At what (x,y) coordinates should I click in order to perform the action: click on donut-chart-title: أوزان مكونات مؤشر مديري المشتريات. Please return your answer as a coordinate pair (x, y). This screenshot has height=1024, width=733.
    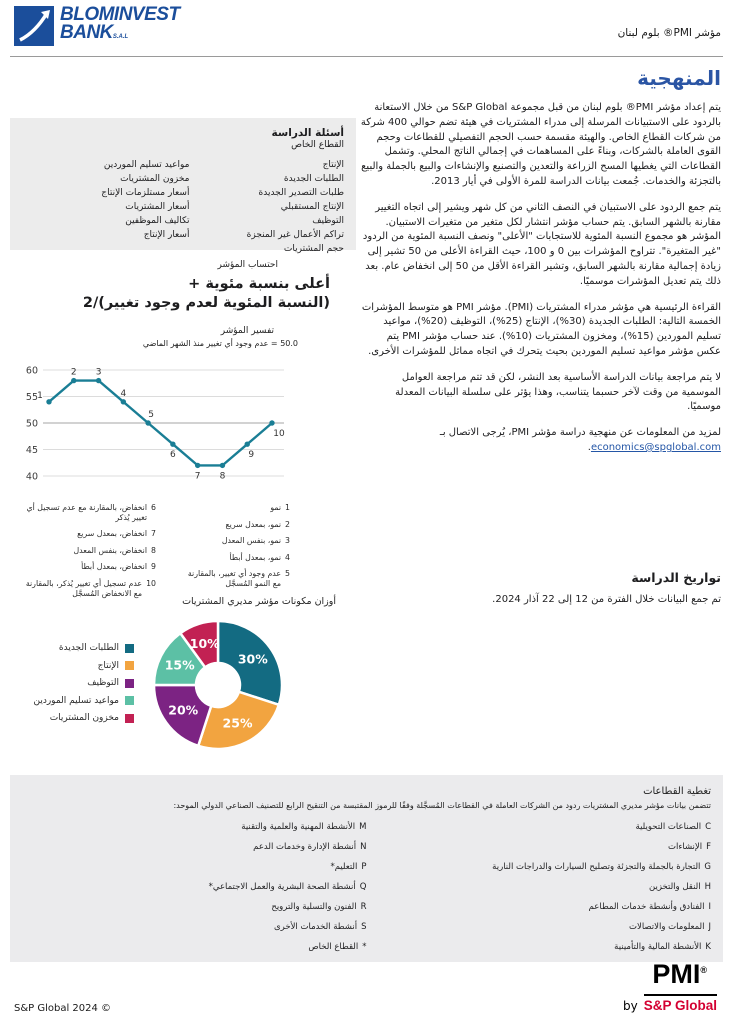
    Looking at the image, I should click on (259, 601).